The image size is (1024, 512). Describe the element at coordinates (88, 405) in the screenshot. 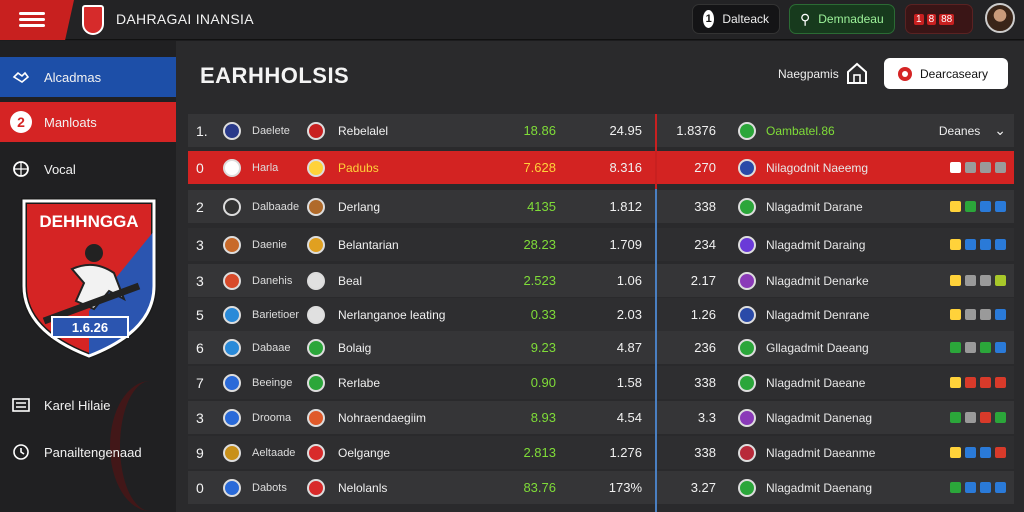

I see `sidebar-item-karel-hilaie: Karel Hilaie` at that location.